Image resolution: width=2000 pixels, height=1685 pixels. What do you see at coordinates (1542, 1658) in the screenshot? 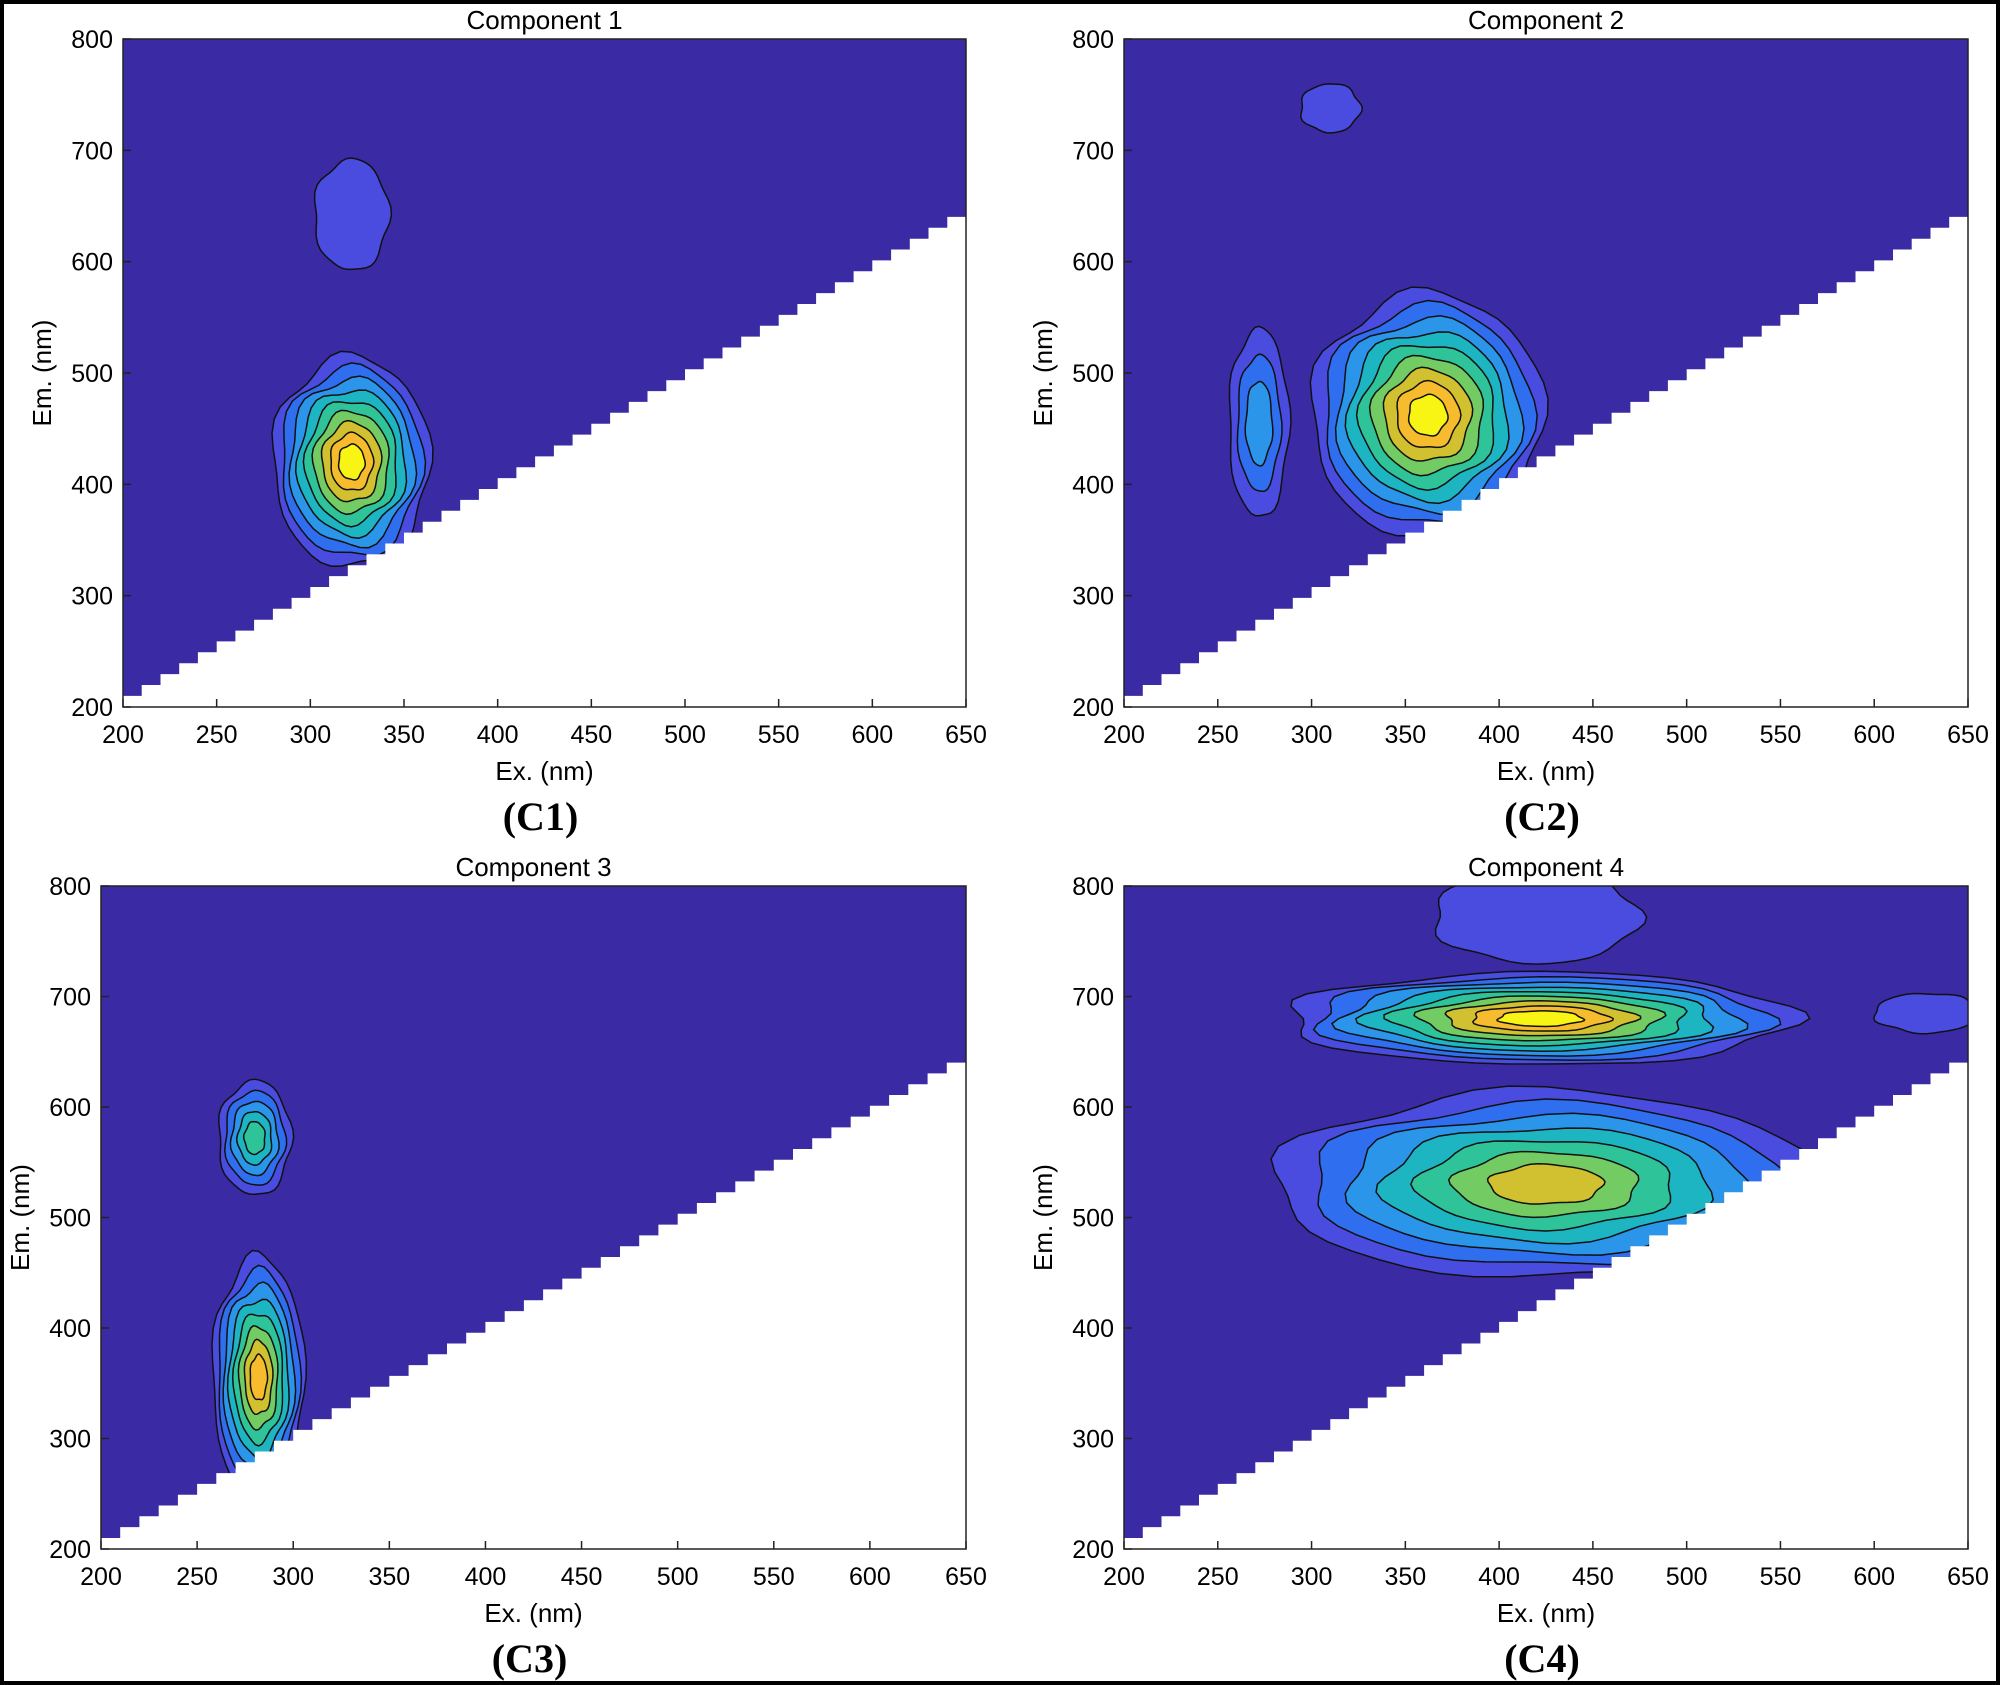
I see `panel-label: (C4)` at bounding box center [1542, 1658].